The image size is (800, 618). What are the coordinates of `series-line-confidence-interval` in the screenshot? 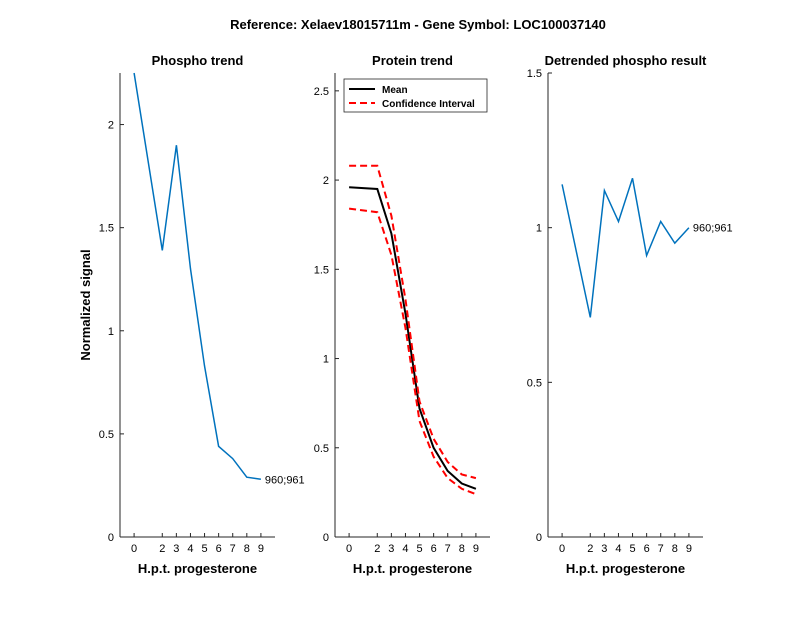 It's located at (413, 322).